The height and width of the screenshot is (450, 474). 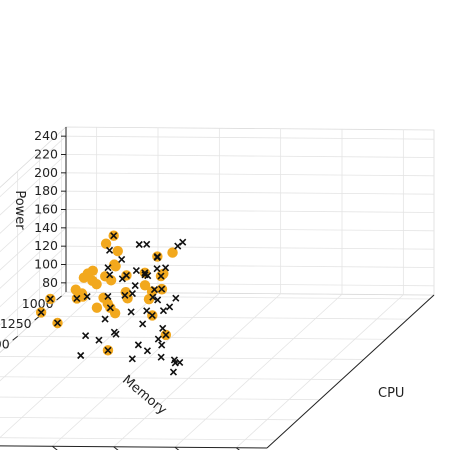 I want to click on x-axis-label: CPU, so click(x=391, y=393).